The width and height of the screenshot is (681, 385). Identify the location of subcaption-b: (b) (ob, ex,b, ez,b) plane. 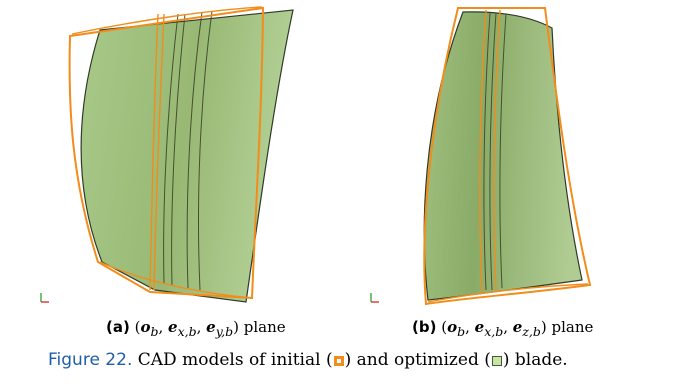
(503, 328).